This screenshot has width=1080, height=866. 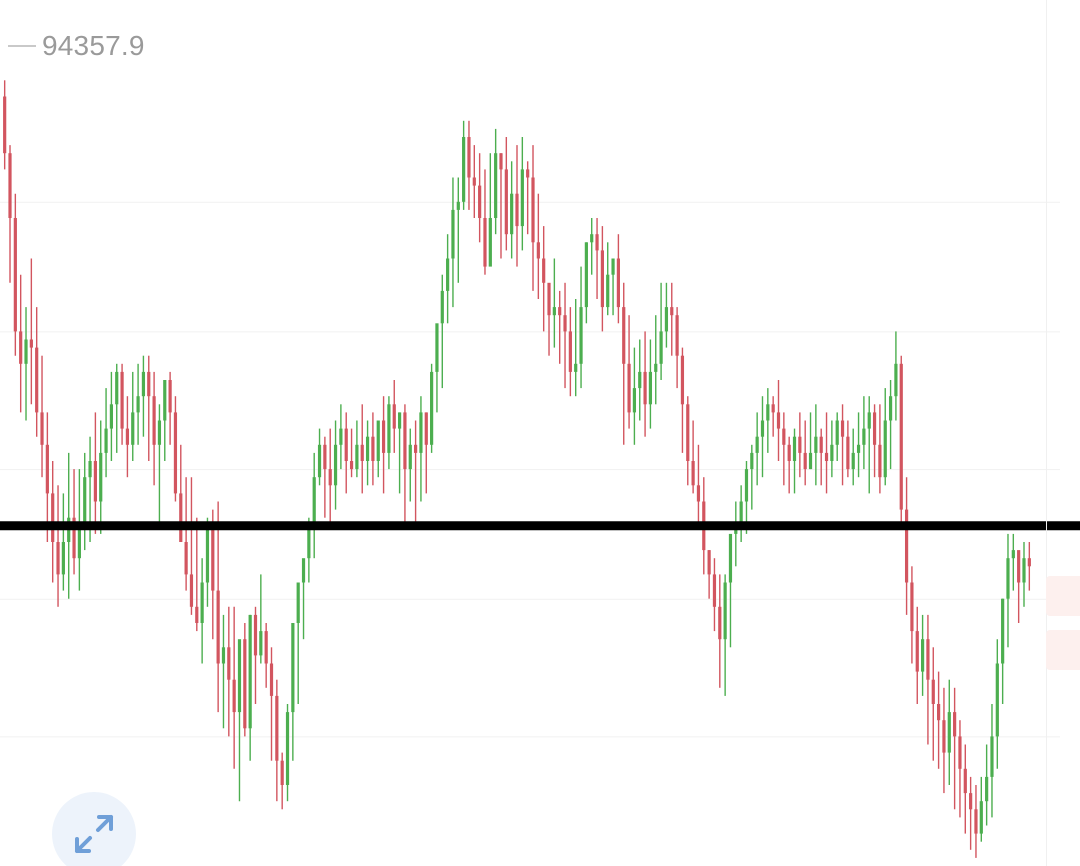 What do you see at coordinates (93, 45) in the screenshot?
I see `legend-value: 94357.9` at bounding box center [93, 45].